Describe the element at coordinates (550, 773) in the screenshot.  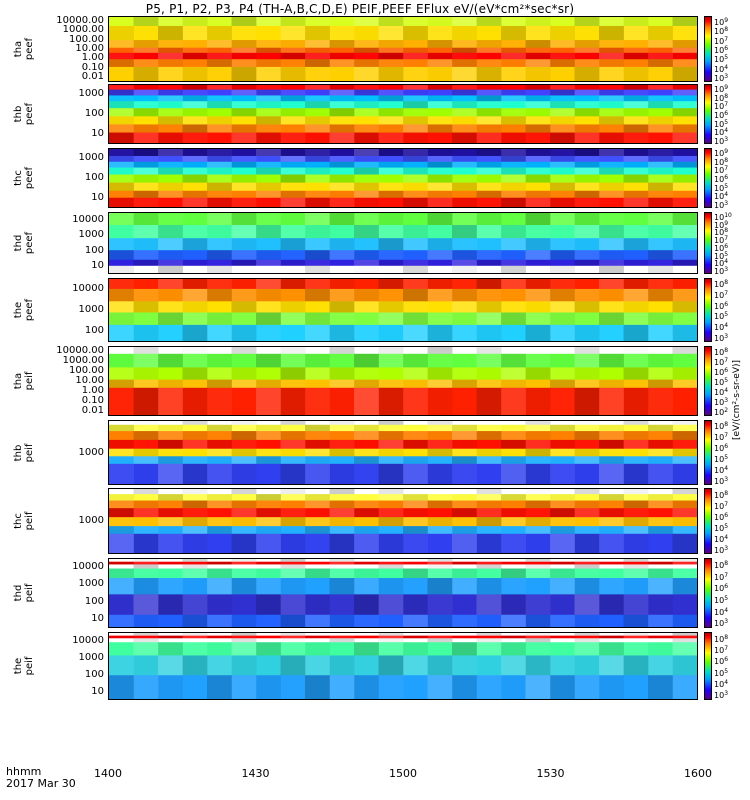
I see `x-tick-label: 1530` at that location.